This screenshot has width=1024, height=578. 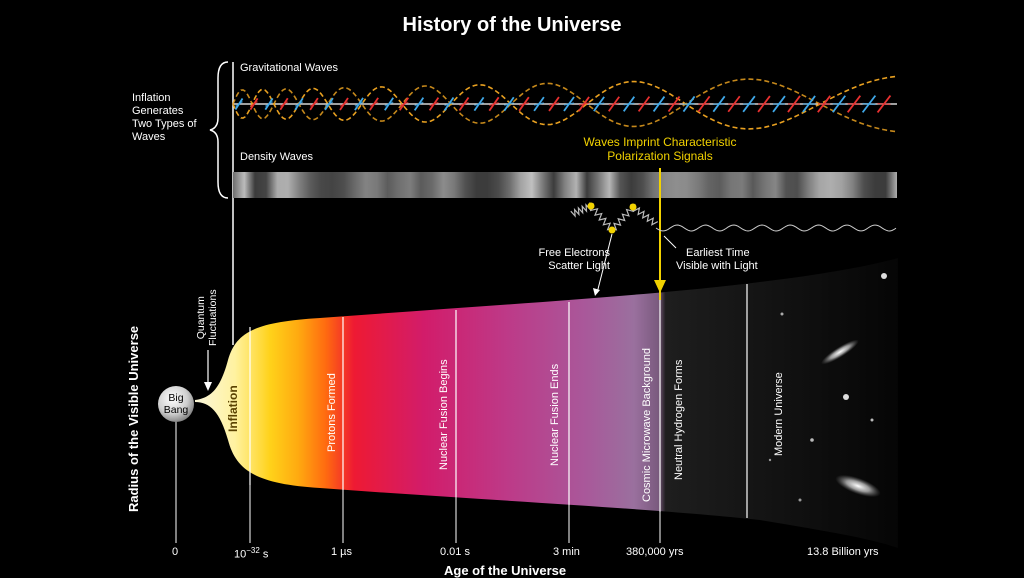 What do you see at coordinates (679, 420) in the screenshot?
I see `era-neutral-hydrogen-forms: Neutral Hydrogen Forms` at bounding box center [679, 420].